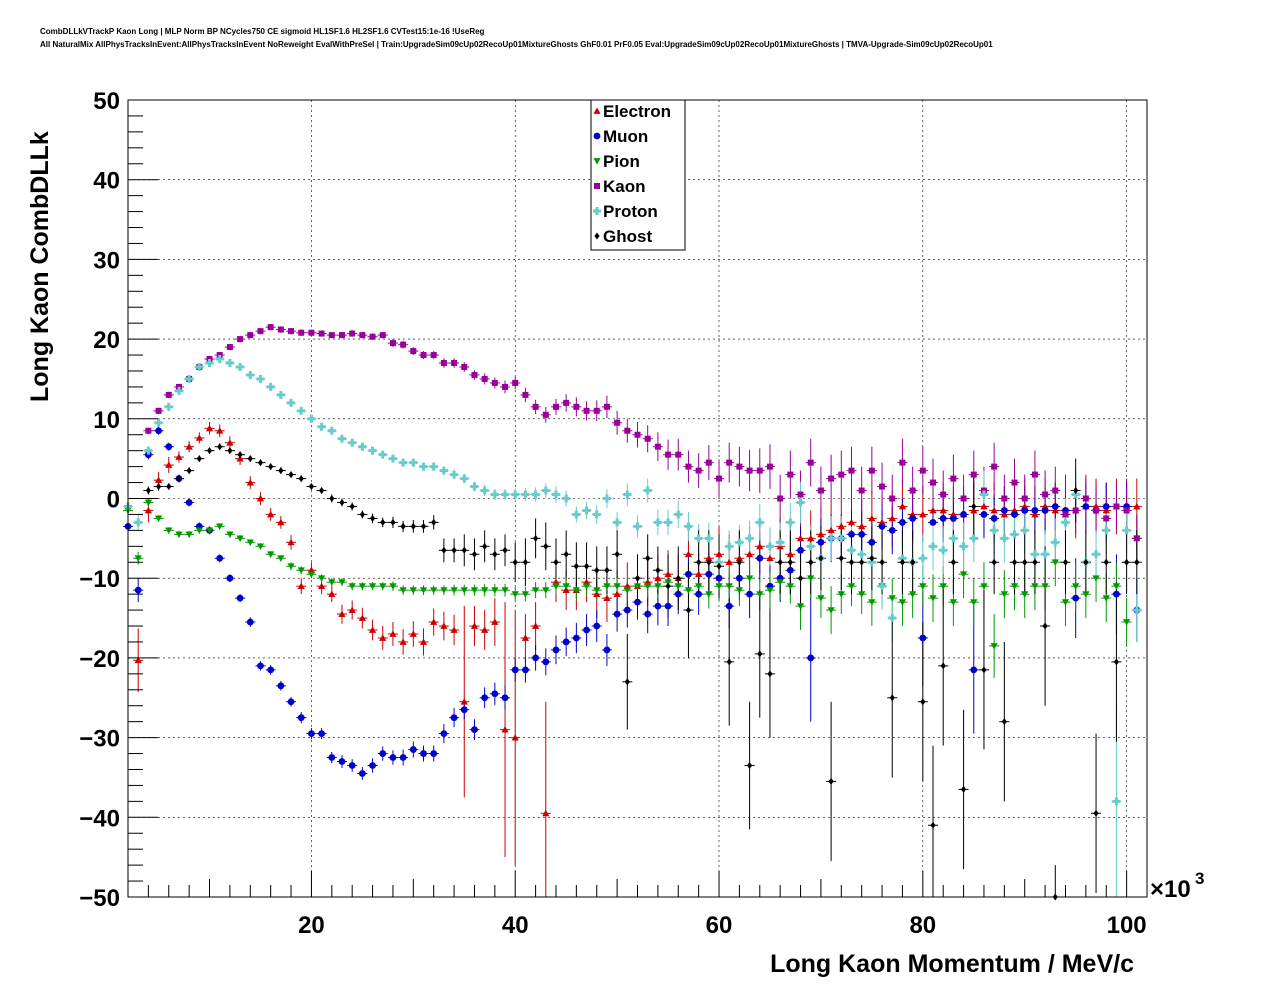  I want to click on x-multiplier-base: ×10, so click(1170, 889).